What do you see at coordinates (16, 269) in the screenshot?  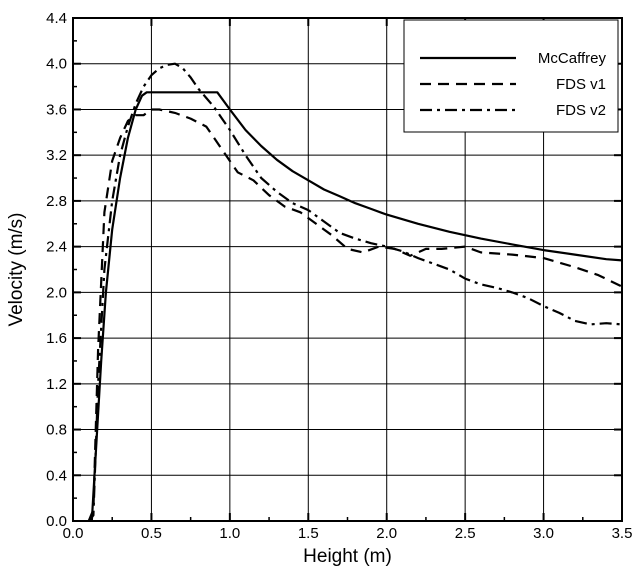 I see `y-axis-title: Velocity (m/s)` at bounding box center [16, 269].